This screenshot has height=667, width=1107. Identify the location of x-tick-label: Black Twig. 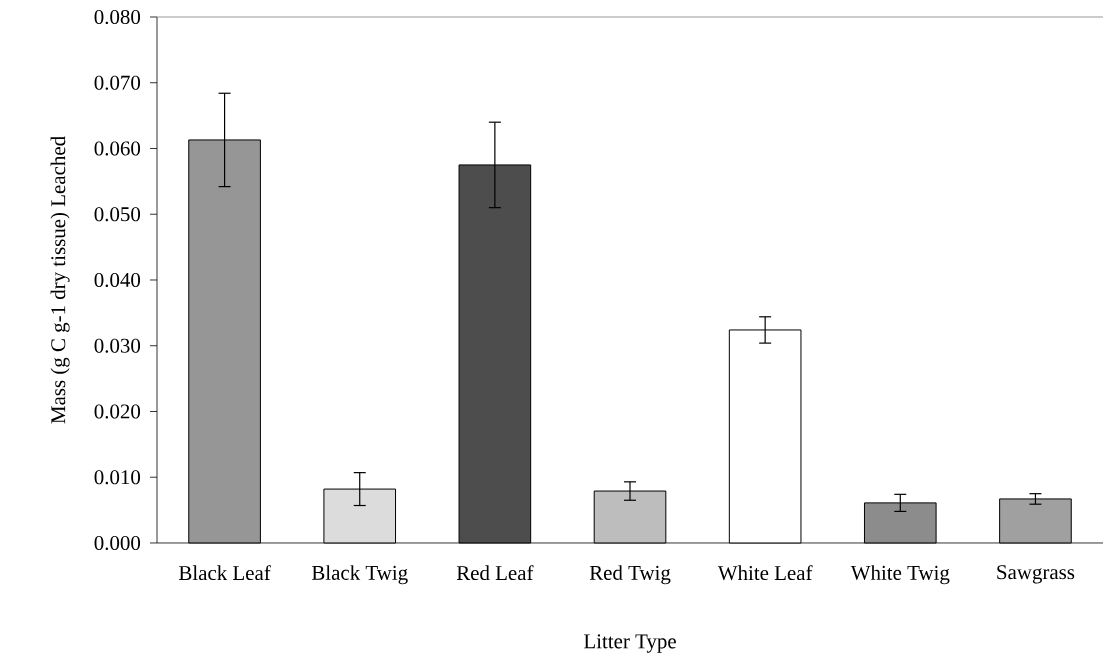
(359, 575).